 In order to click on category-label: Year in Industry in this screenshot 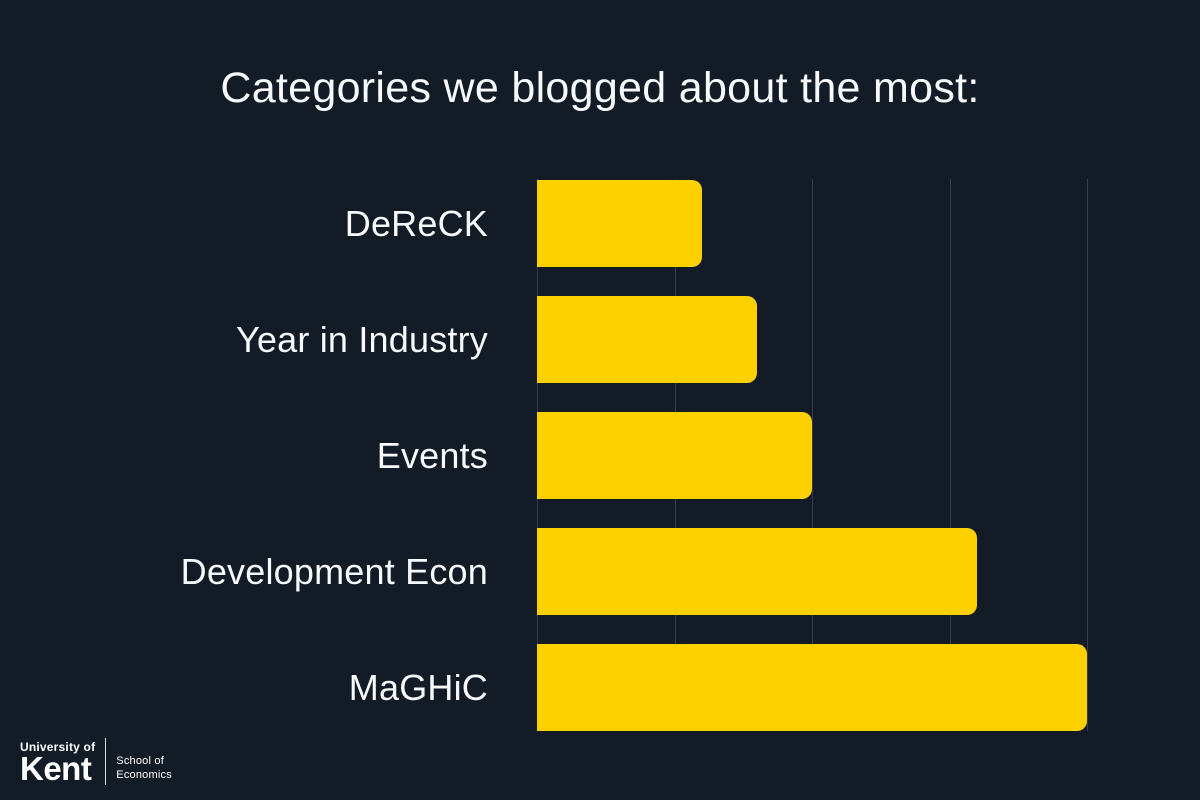, I will do `click(361, 339)`.